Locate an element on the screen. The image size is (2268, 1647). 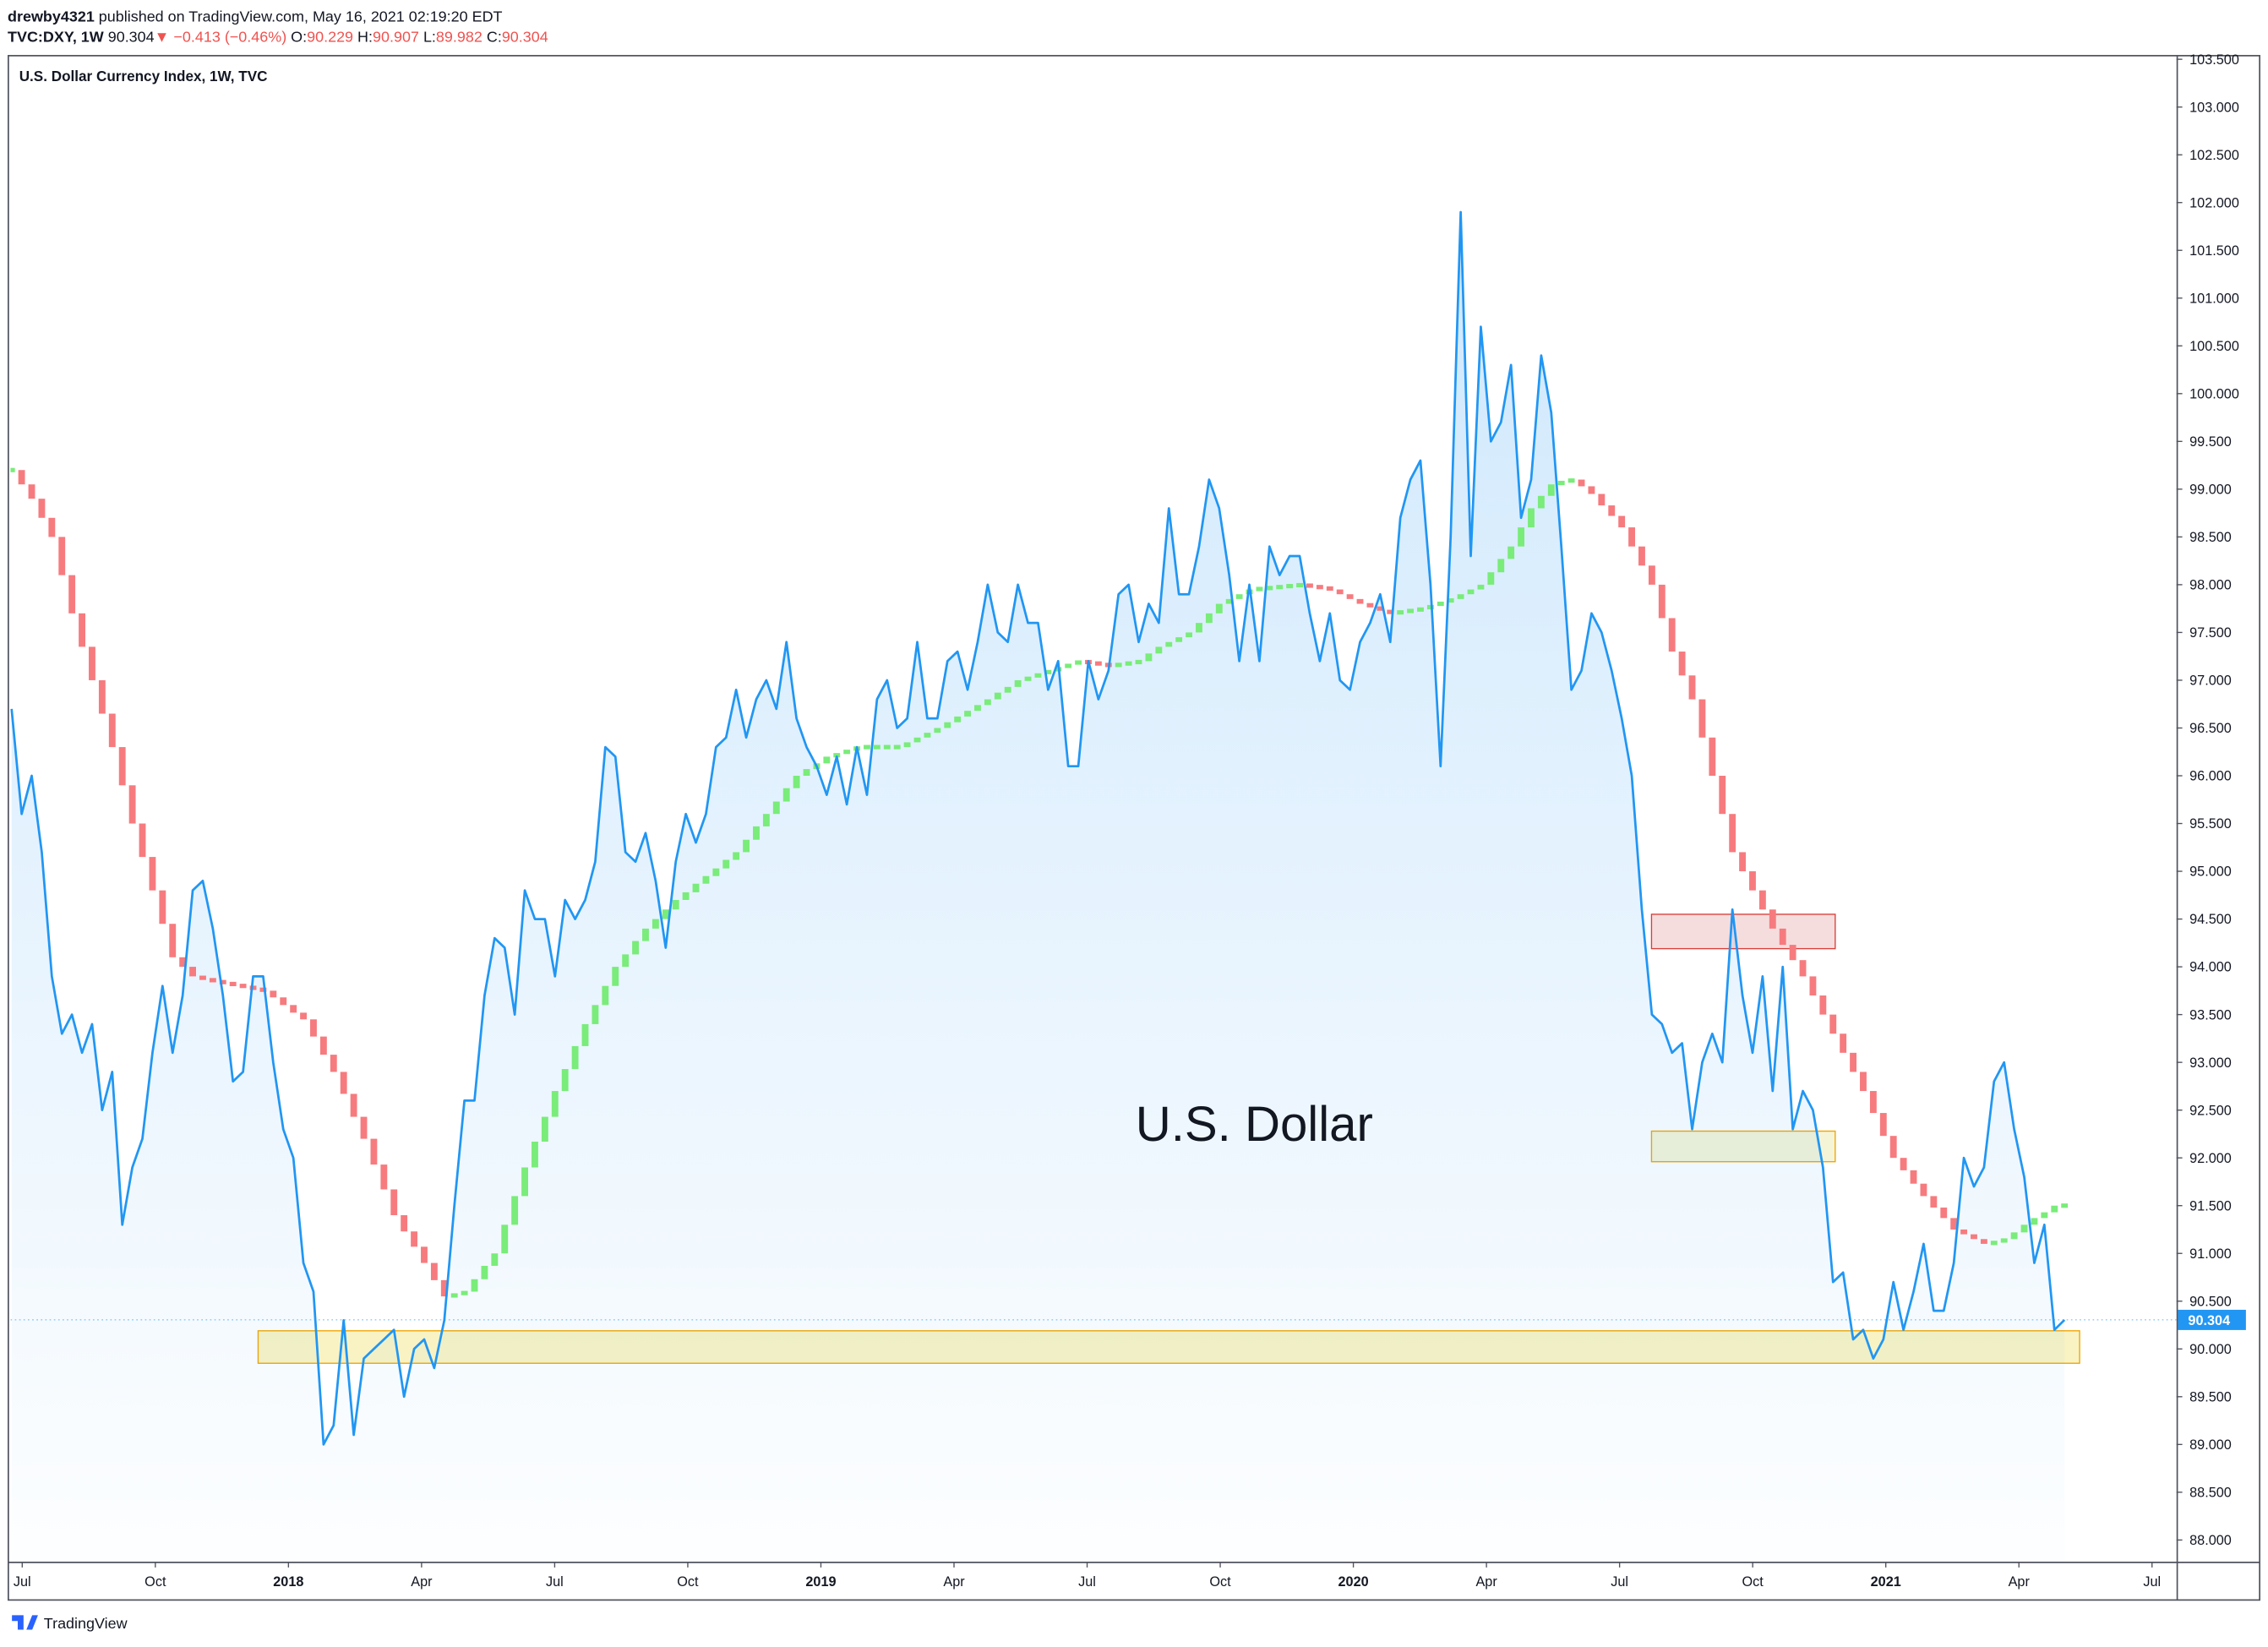
y-tick-label: 91.000 is located at coordinates (2210, 1254).